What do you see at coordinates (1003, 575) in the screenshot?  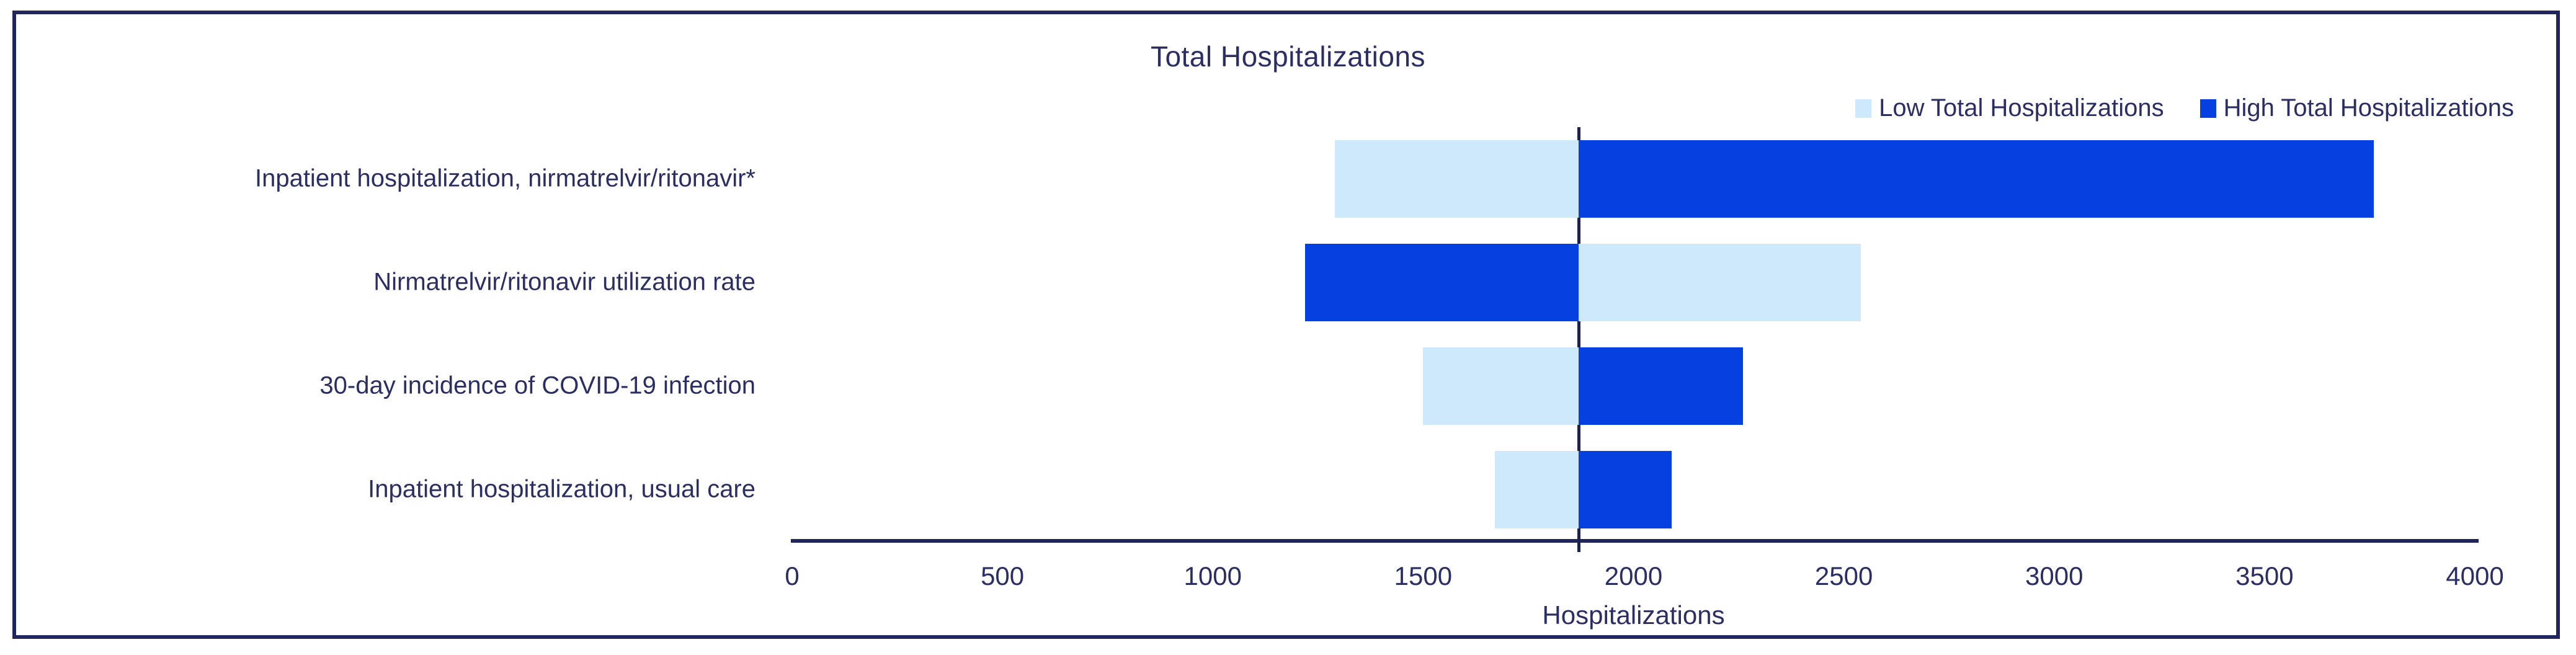 I see `x-tick-label: 500` at bounding box center [1003, 575].